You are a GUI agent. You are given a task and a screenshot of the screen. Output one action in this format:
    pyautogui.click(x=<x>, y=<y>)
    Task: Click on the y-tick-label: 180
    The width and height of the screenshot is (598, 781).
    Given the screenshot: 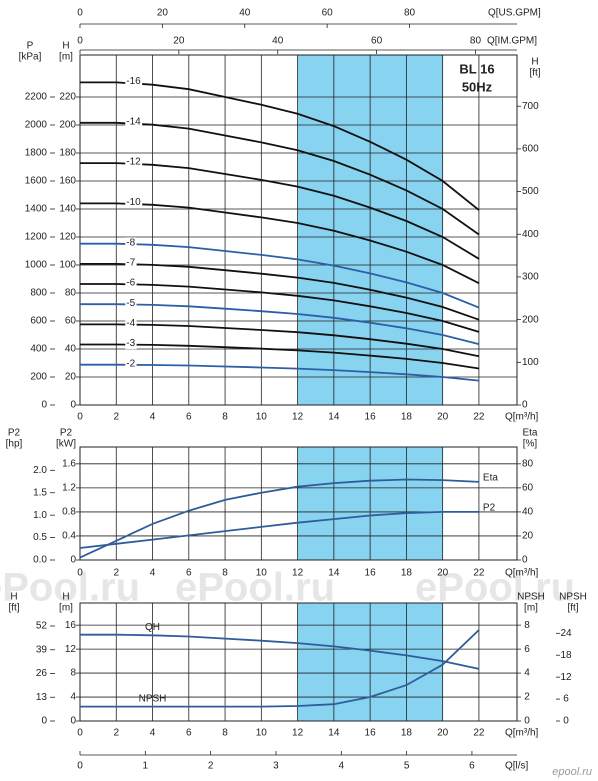 What is the action you would take?
    pyautogui.click(x=67, y=153)
    